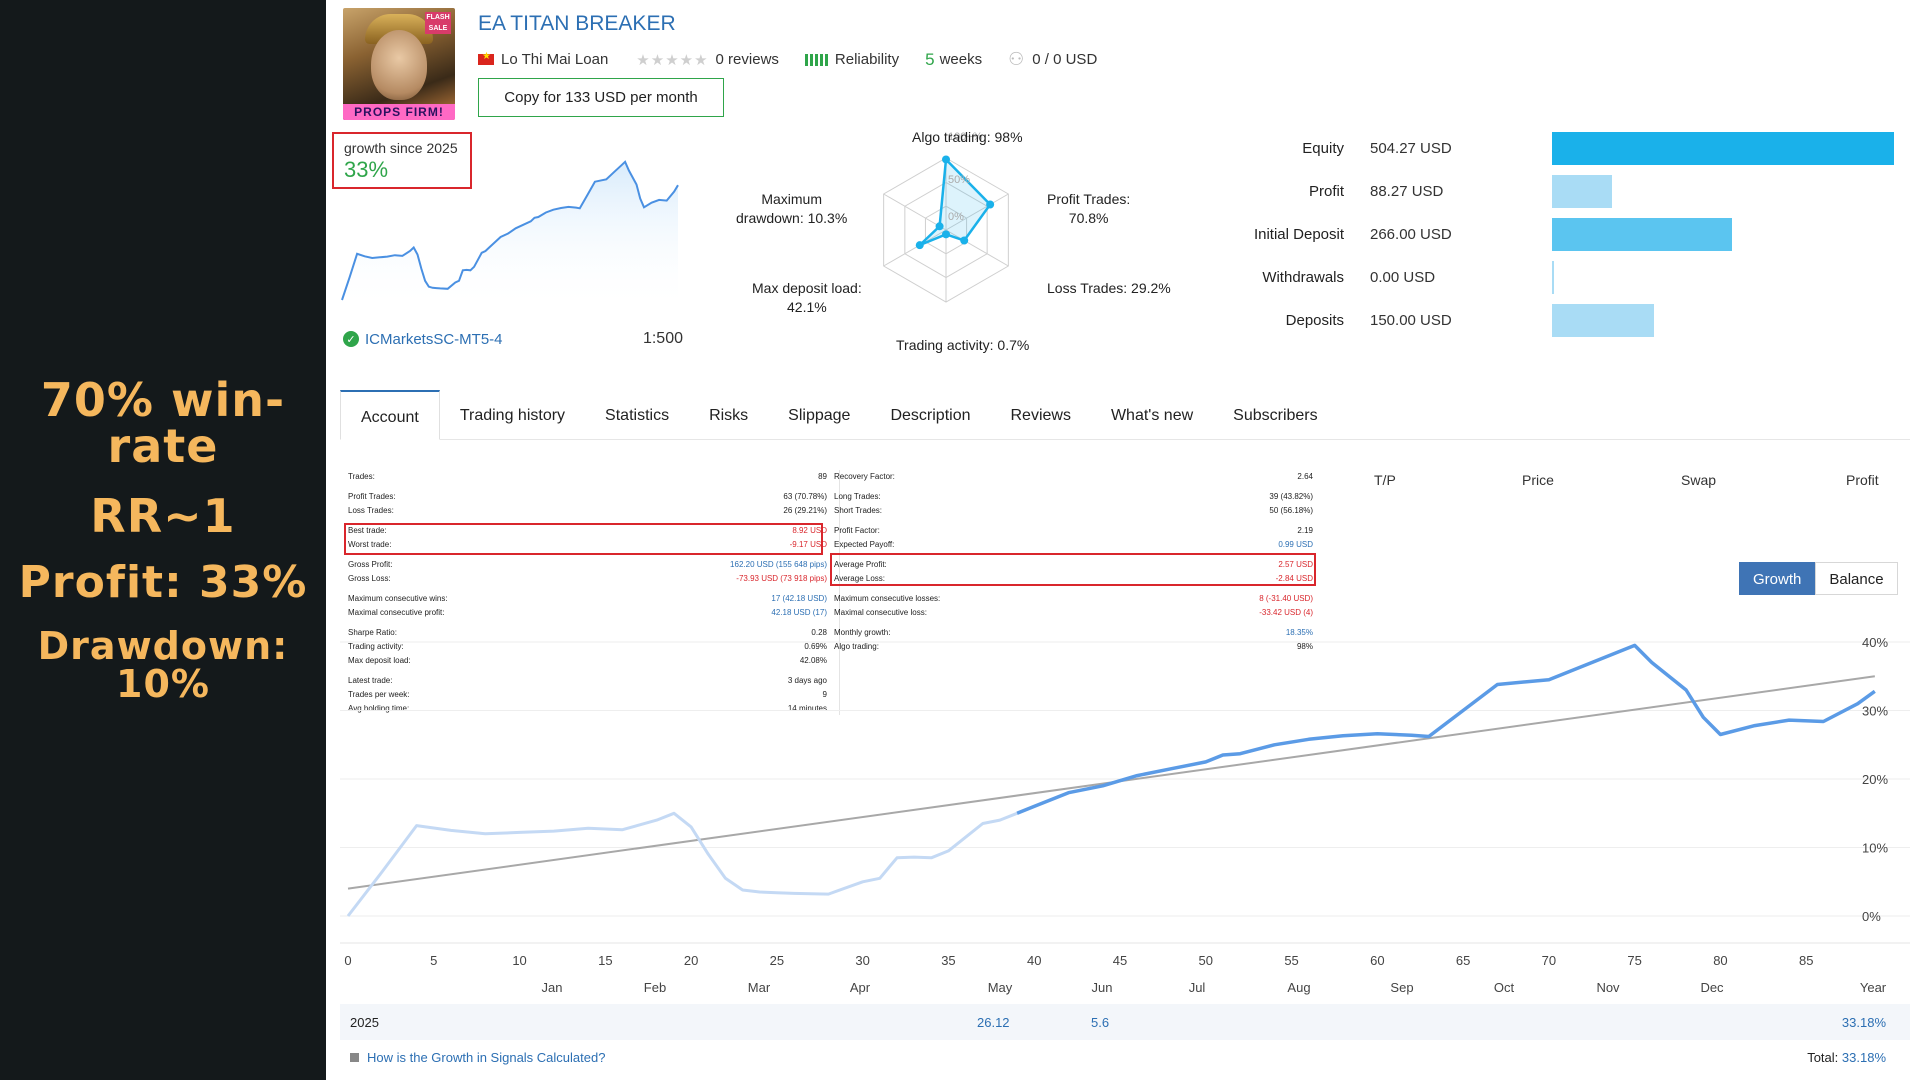  I want to click on growth-help-text: How is the Growth in Signals Calculated?, so click(486, 1057).